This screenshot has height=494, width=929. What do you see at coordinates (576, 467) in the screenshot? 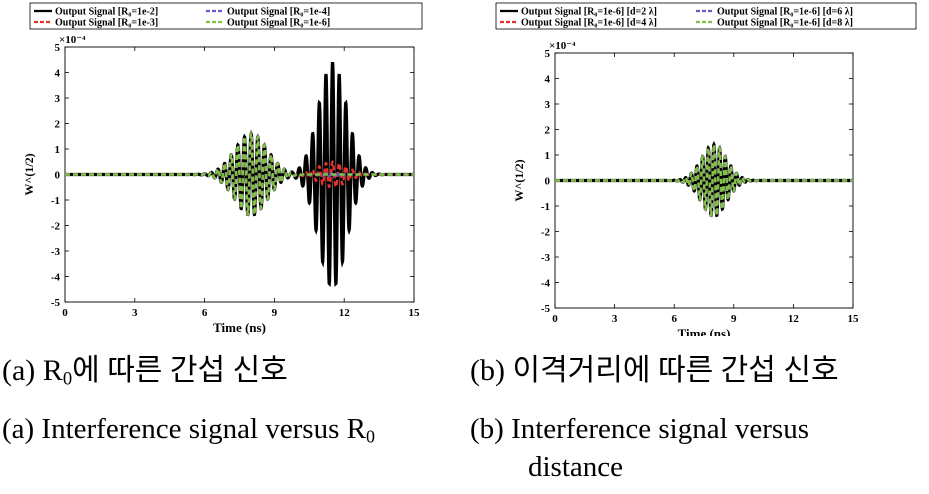
I see `caption-b-english-line2: distance` at bounding box center [576, 467].